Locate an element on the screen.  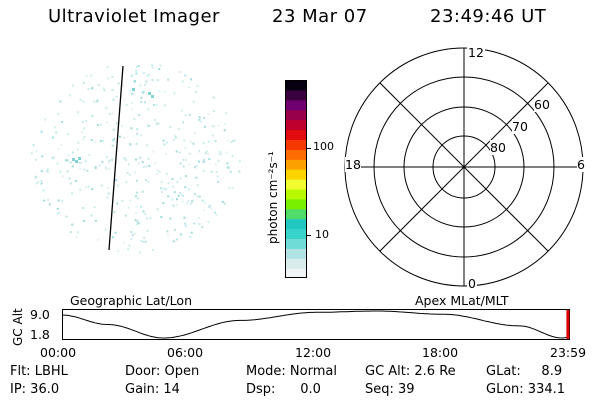
glon-info: GLon: 334.1 is located at coordinates (526, 389).